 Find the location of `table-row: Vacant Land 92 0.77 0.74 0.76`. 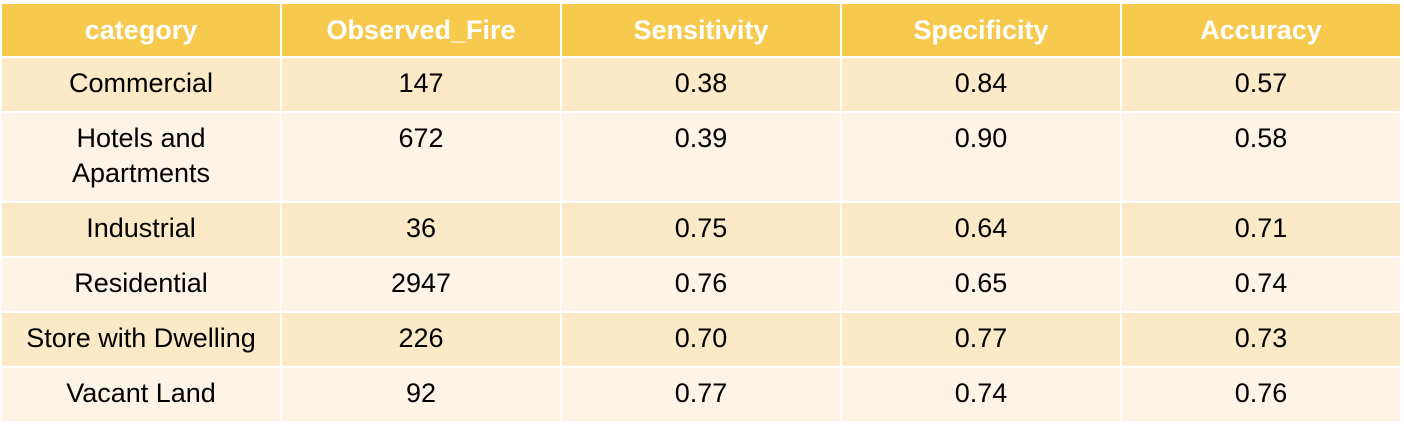

table-row: Vacant Land 92 0.77 0.74 0.76 is located at coordinates (701, 394).